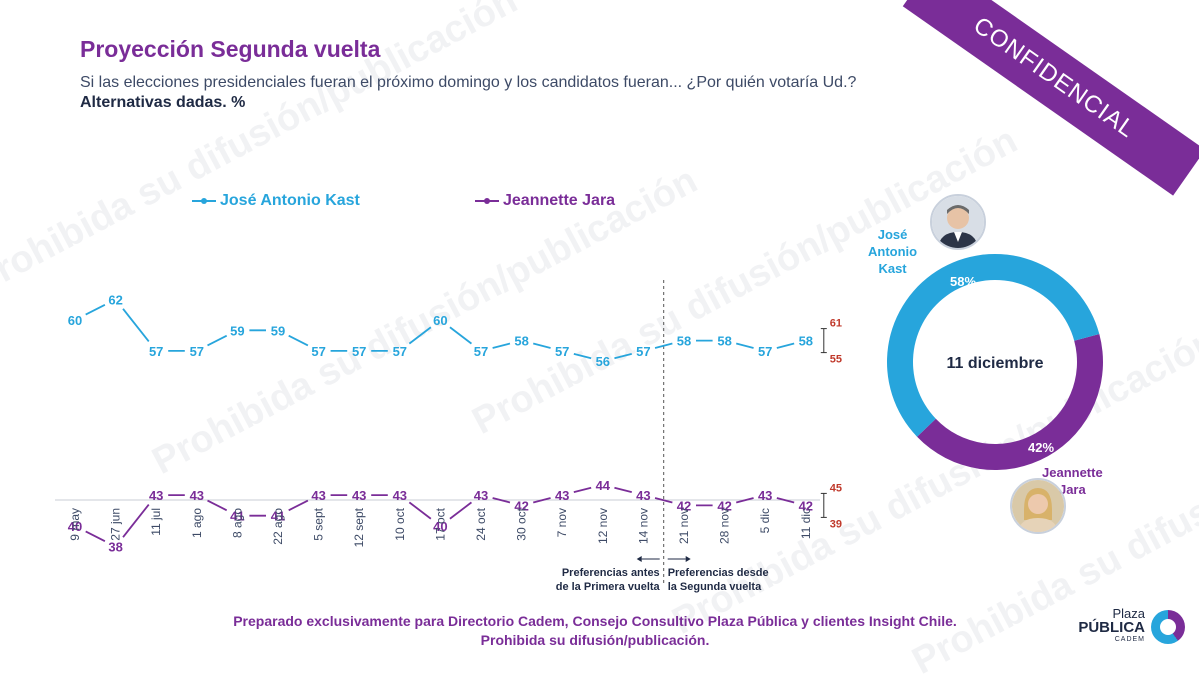  Describe the element at coordinates (522, 523) in the screenshot. I see `x-tick-label: 30 oct` at that location.